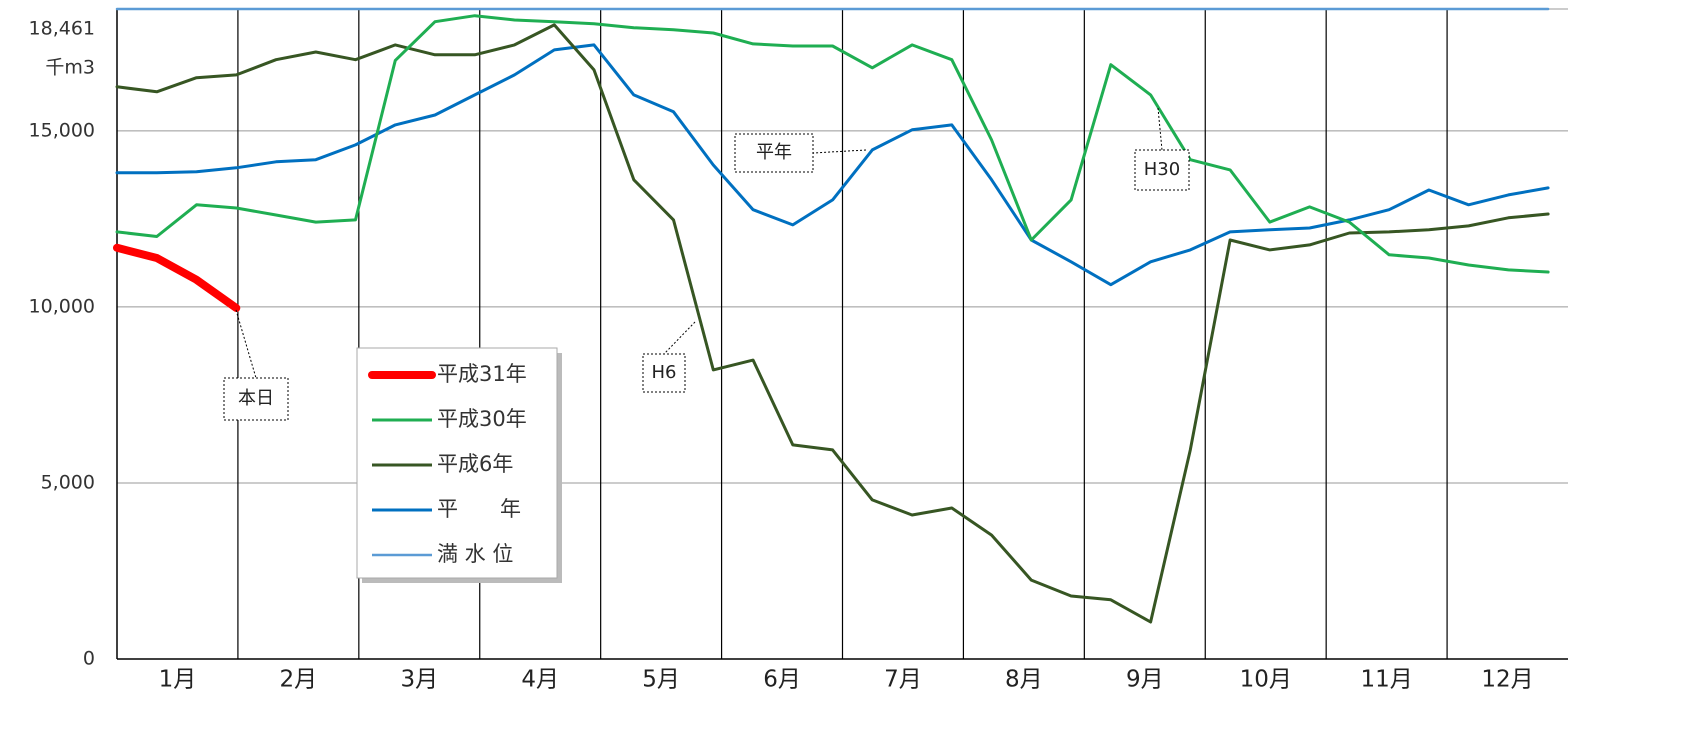  Describe the element at coordinates (70, 68) in the screenshot. I see `y-unit: 千m3` at that location.